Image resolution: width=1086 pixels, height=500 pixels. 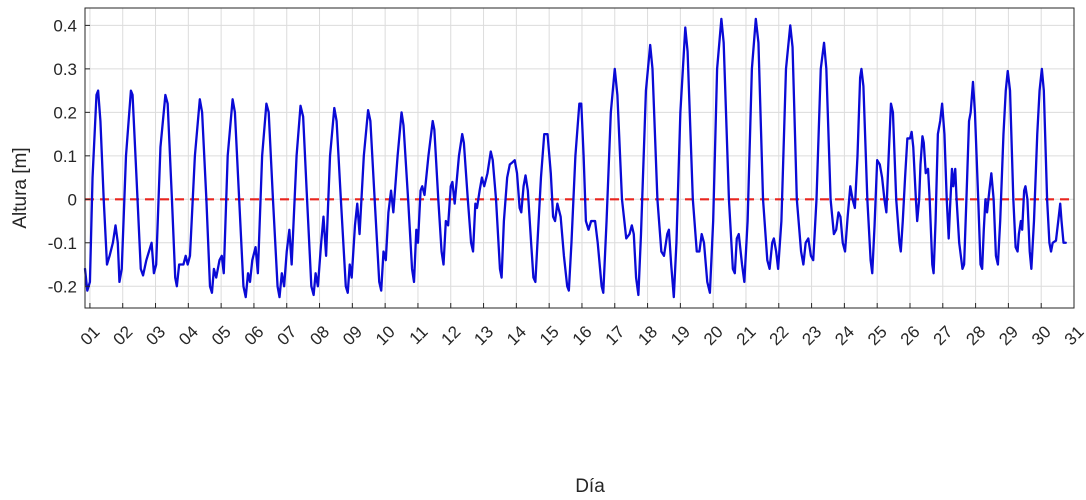 What do you see at coordinates (155, 335) in the screenshot?
I see `x-tick-label-03: 03` at bounding box center [155, 335].